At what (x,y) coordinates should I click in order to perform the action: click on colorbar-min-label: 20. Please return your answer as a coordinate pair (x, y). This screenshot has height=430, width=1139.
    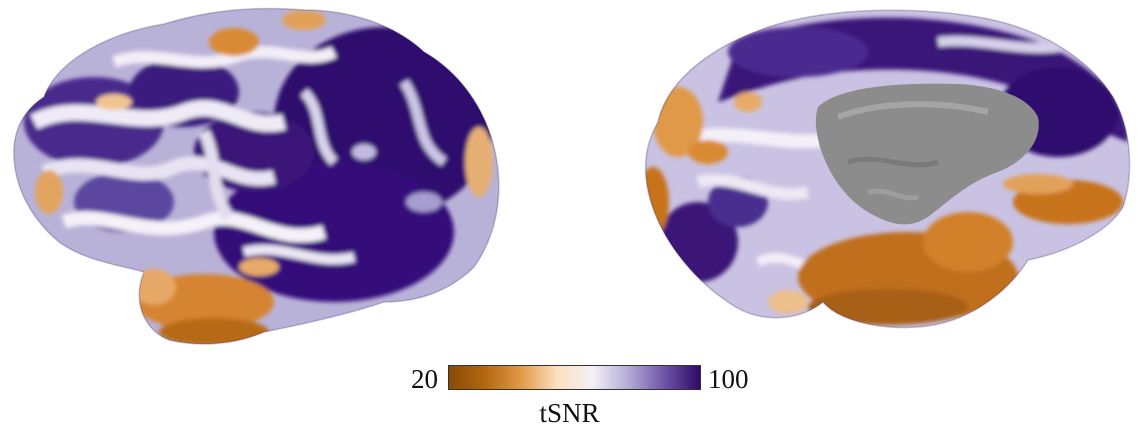
    Looking at the image, I should click on (424, 379).